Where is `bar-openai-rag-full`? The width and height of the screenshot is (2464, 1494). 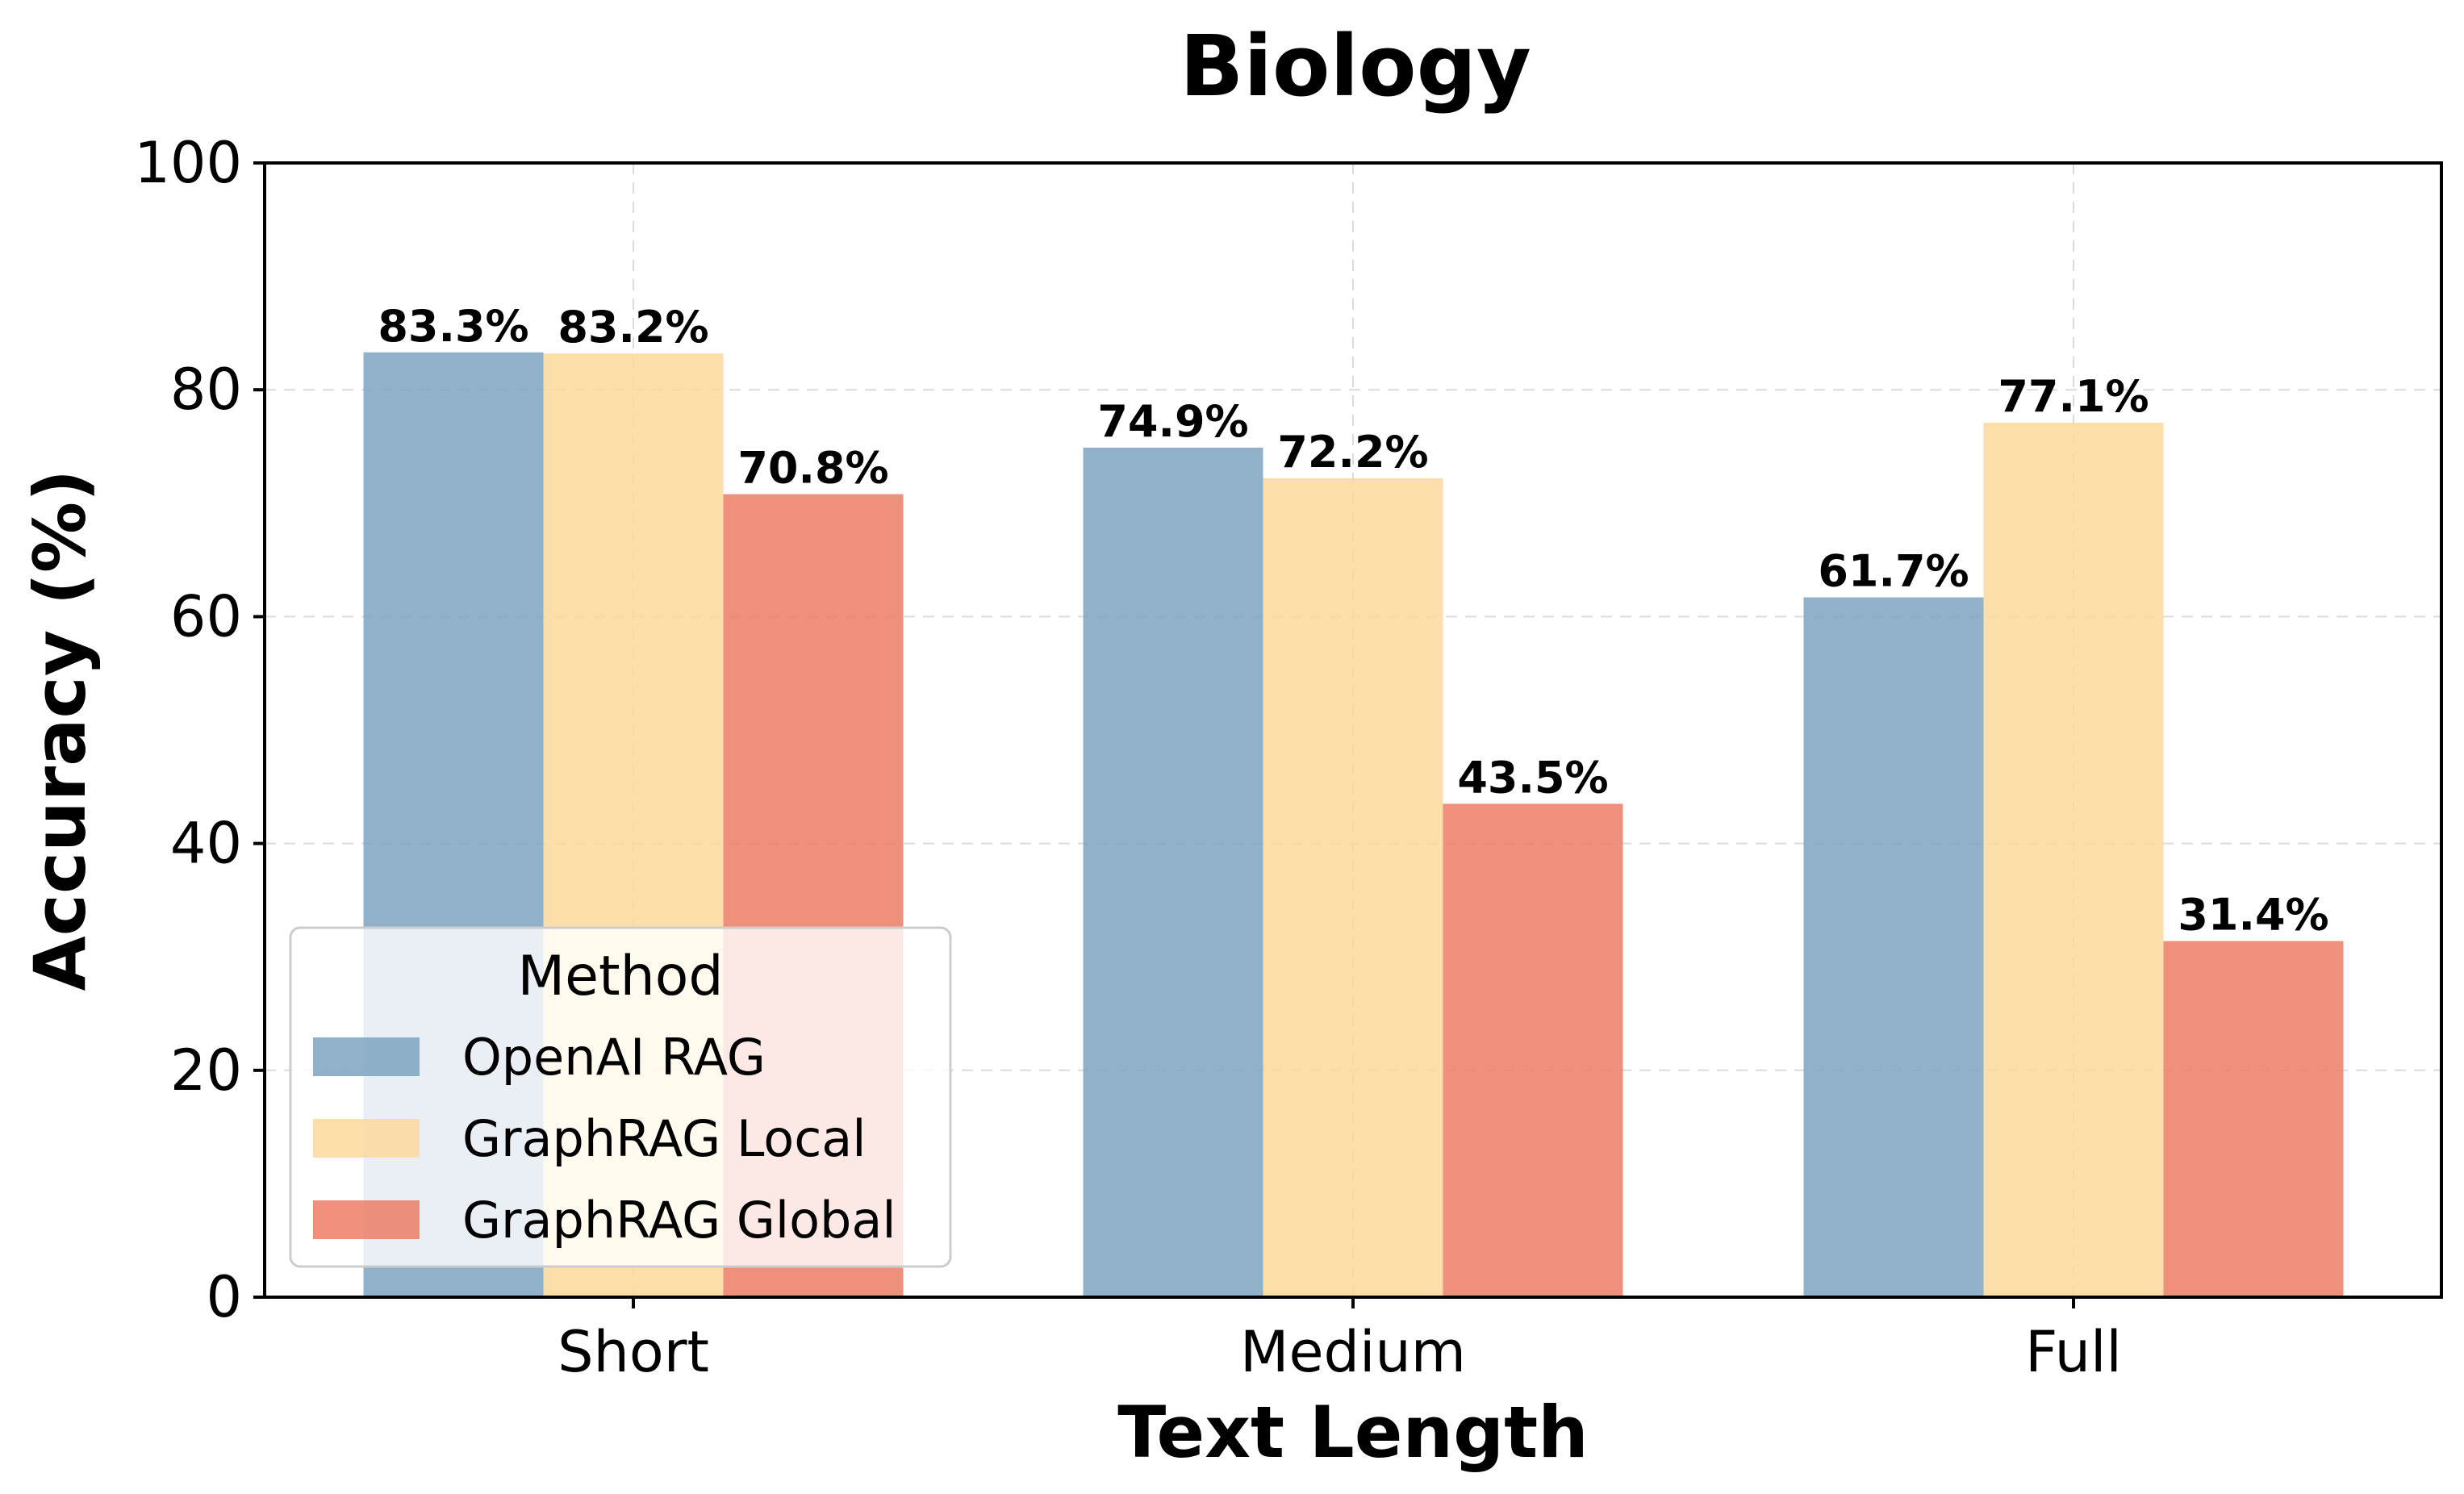 bar-openai-rag-full is located at coordinates (1894, 947).